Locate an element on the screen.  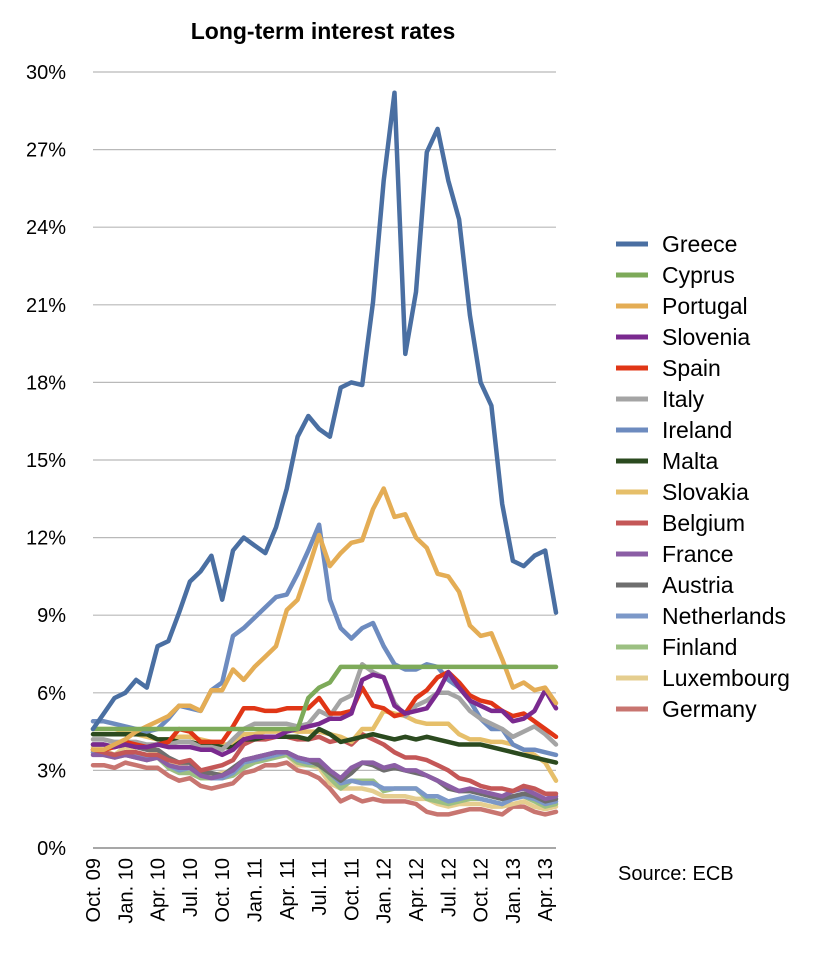
legend-label: Malta is located at coordinates (690, 461).